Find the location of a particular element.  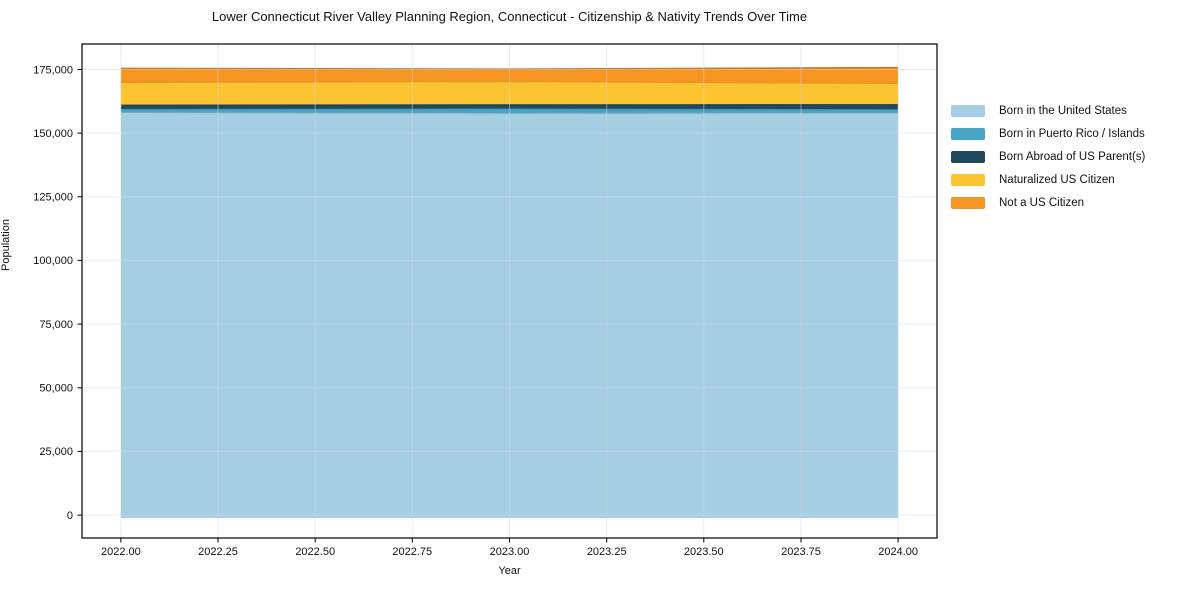

legend-item: Born in Puerto Rico / Islands is located at coordinates (1048, 133).